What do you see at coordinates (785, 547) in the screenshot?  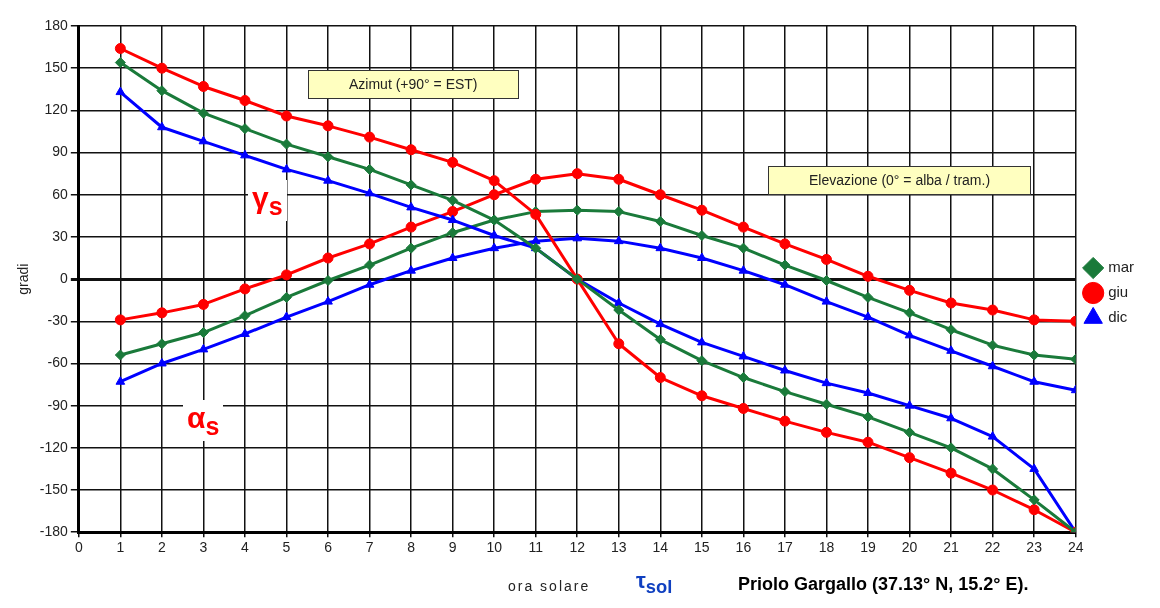 I see `x-tick-label: 17` at bounding box center [785, 547].